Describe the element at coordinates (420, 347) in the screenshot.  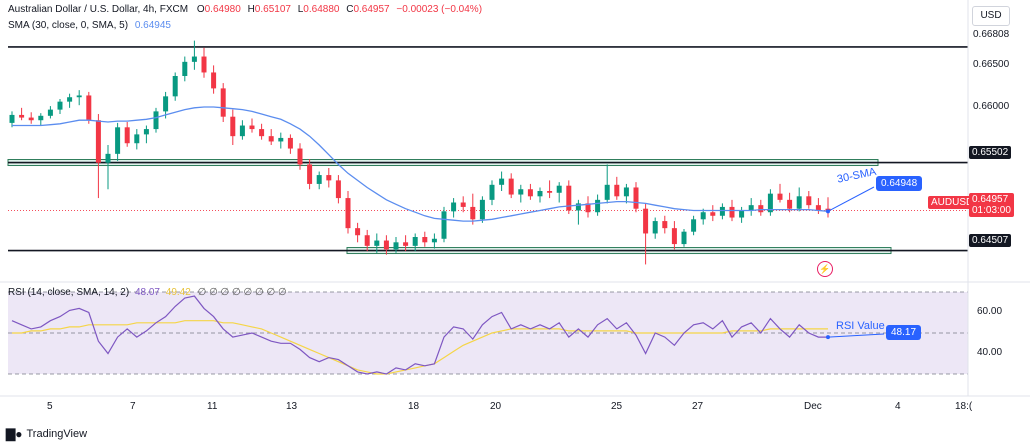
I see `rsi-ma-line` at that location.